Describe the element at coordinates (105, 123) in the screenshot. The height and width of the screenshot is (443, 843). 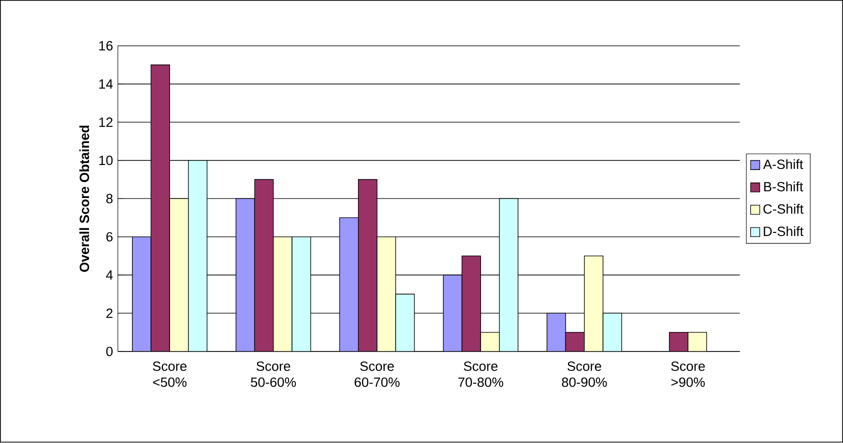
I see `y-tick-label: 12` at that location.